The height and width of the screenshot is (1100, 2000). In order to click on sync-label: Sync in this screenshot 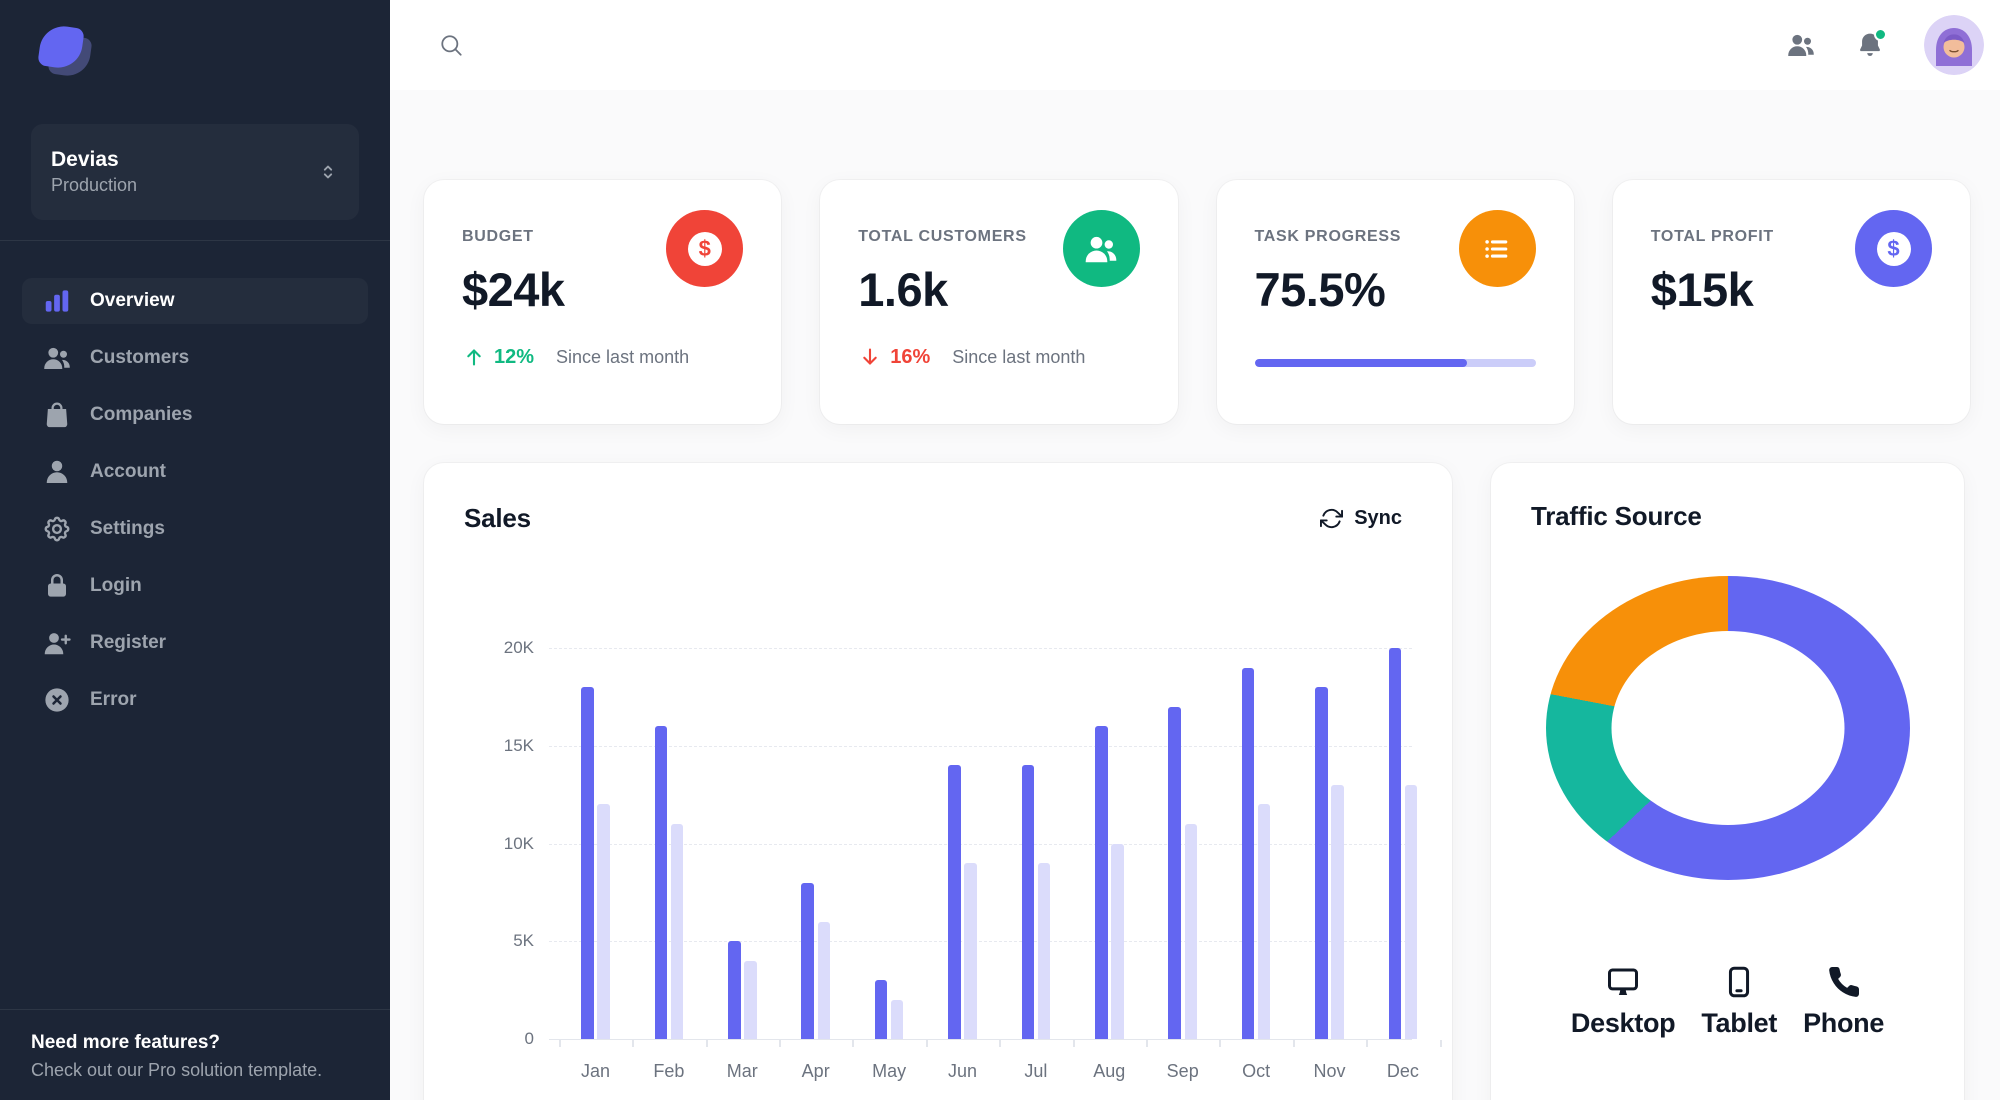, I will do `click(1378, 518)`.